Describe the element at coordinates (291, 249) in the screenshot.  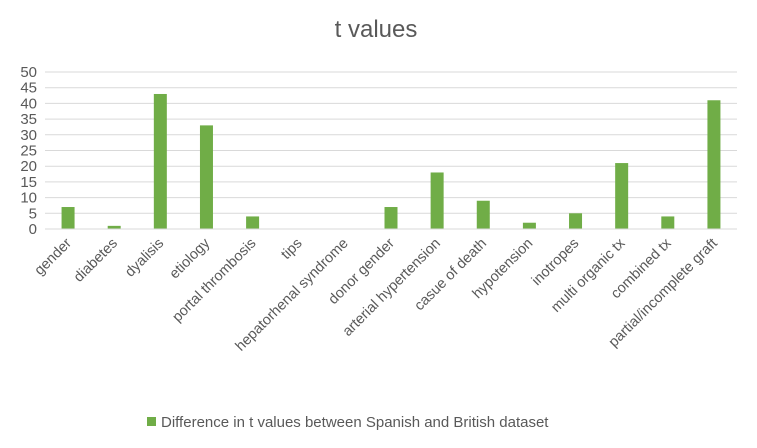
I see `x-tick-label: tips` at that location.